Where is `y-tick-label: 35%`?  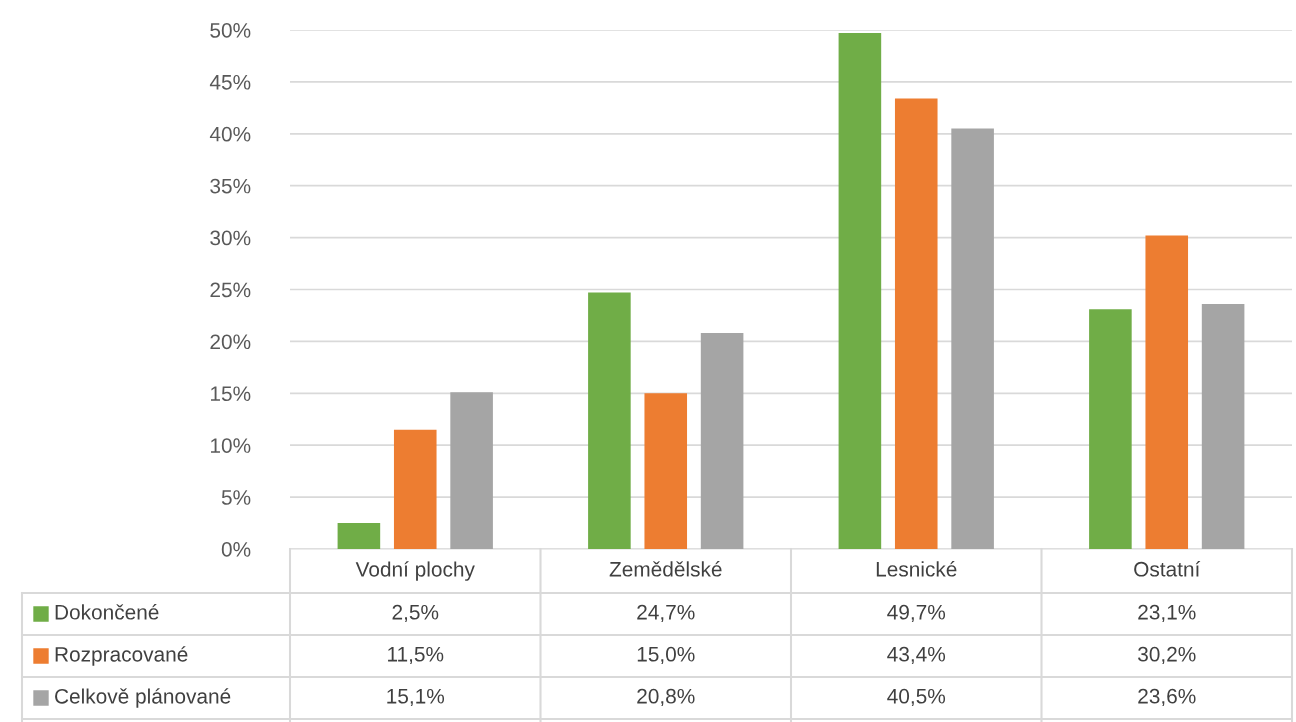 y-tick-label: 35% is located at coordinates (230, 186).